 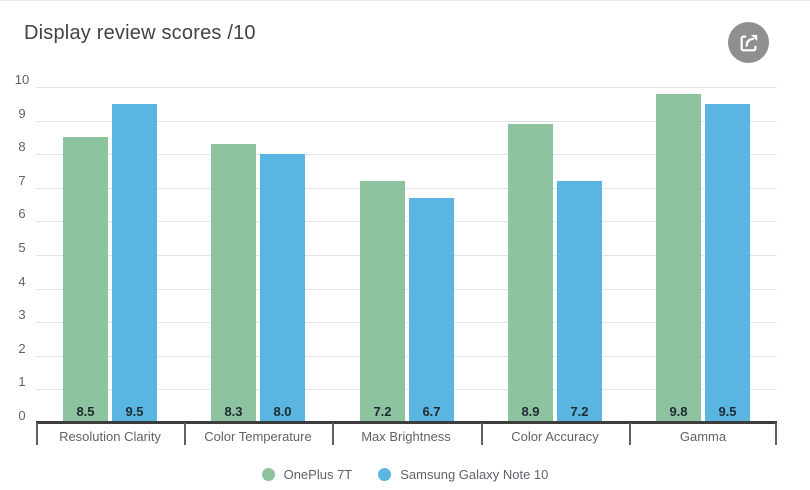 What do you see at coordinates (555, 436) in the screenshot?
I see `x-axis-category-label: Color Accuracy` at bounding box center [555, 436].